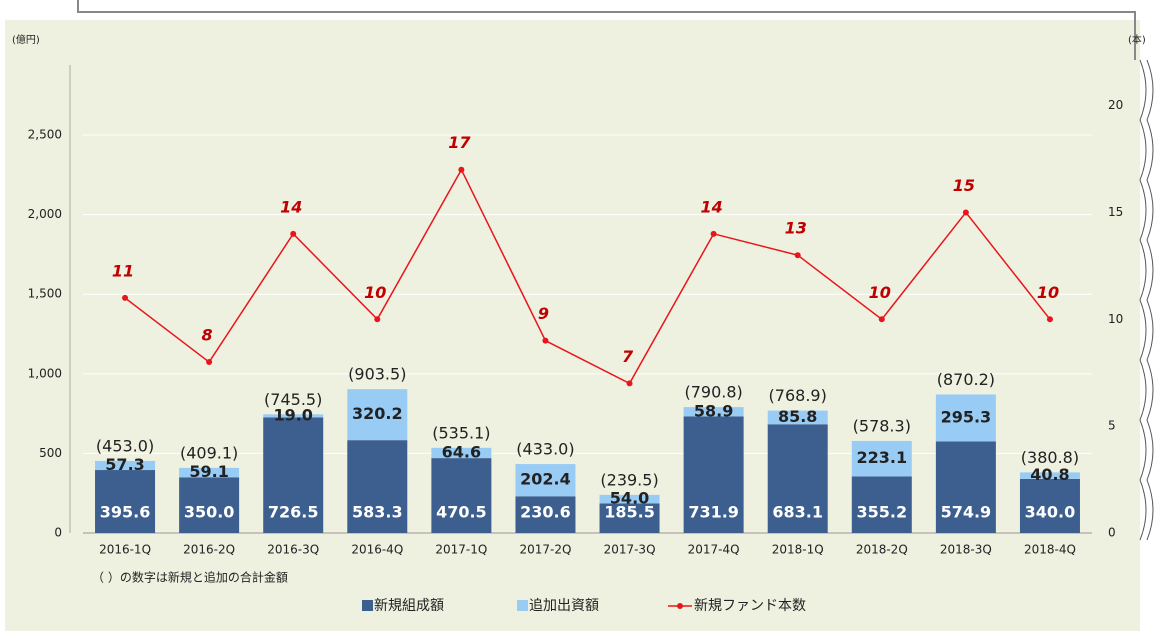 This screenshot has height=631, width=1154. Describe the element at coordinates (545, 449) in the screenshot. I see `total-label: (433.0)` at that location.